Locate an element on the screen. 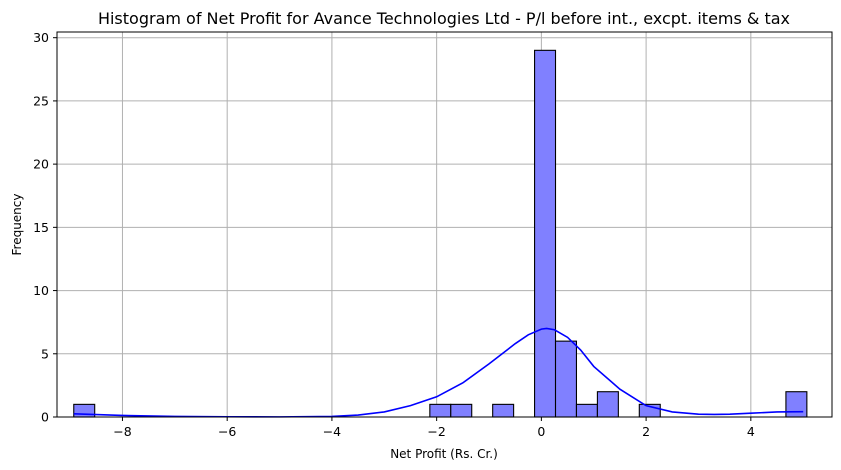  x-tick-label: 2 is located at coordinates (646, 431).